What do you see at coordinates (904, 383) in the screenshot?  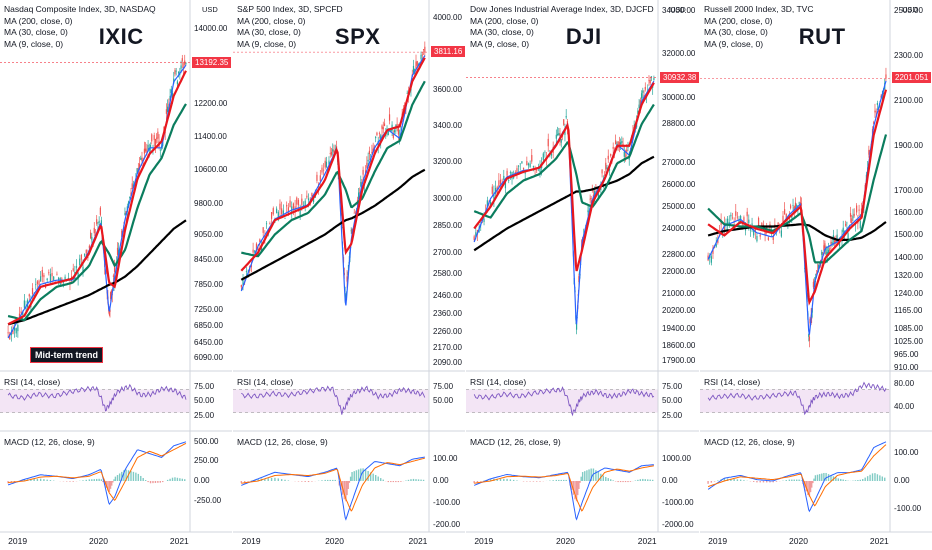 I see `rsi-tick-label: 80.00` at bounding box center [904, 383].